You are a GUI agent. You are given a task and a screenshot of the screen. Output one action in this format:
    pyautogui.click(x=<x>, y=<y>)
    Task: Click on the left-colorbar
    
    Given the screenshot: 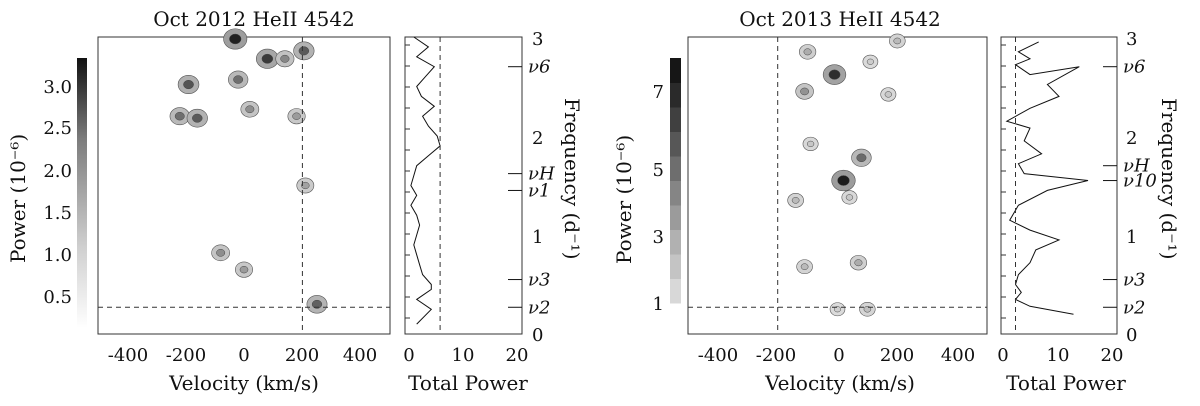 What is the action you would take?
    pyautogui.click(x=82, y=193)
    